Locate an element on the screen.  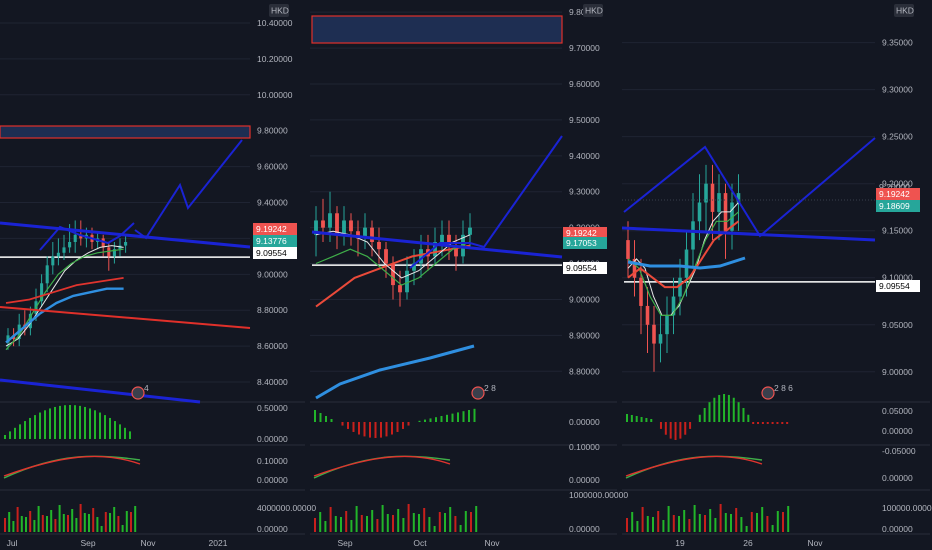
y-tick-label: 9.50000 is located at coordinates (584, 120).